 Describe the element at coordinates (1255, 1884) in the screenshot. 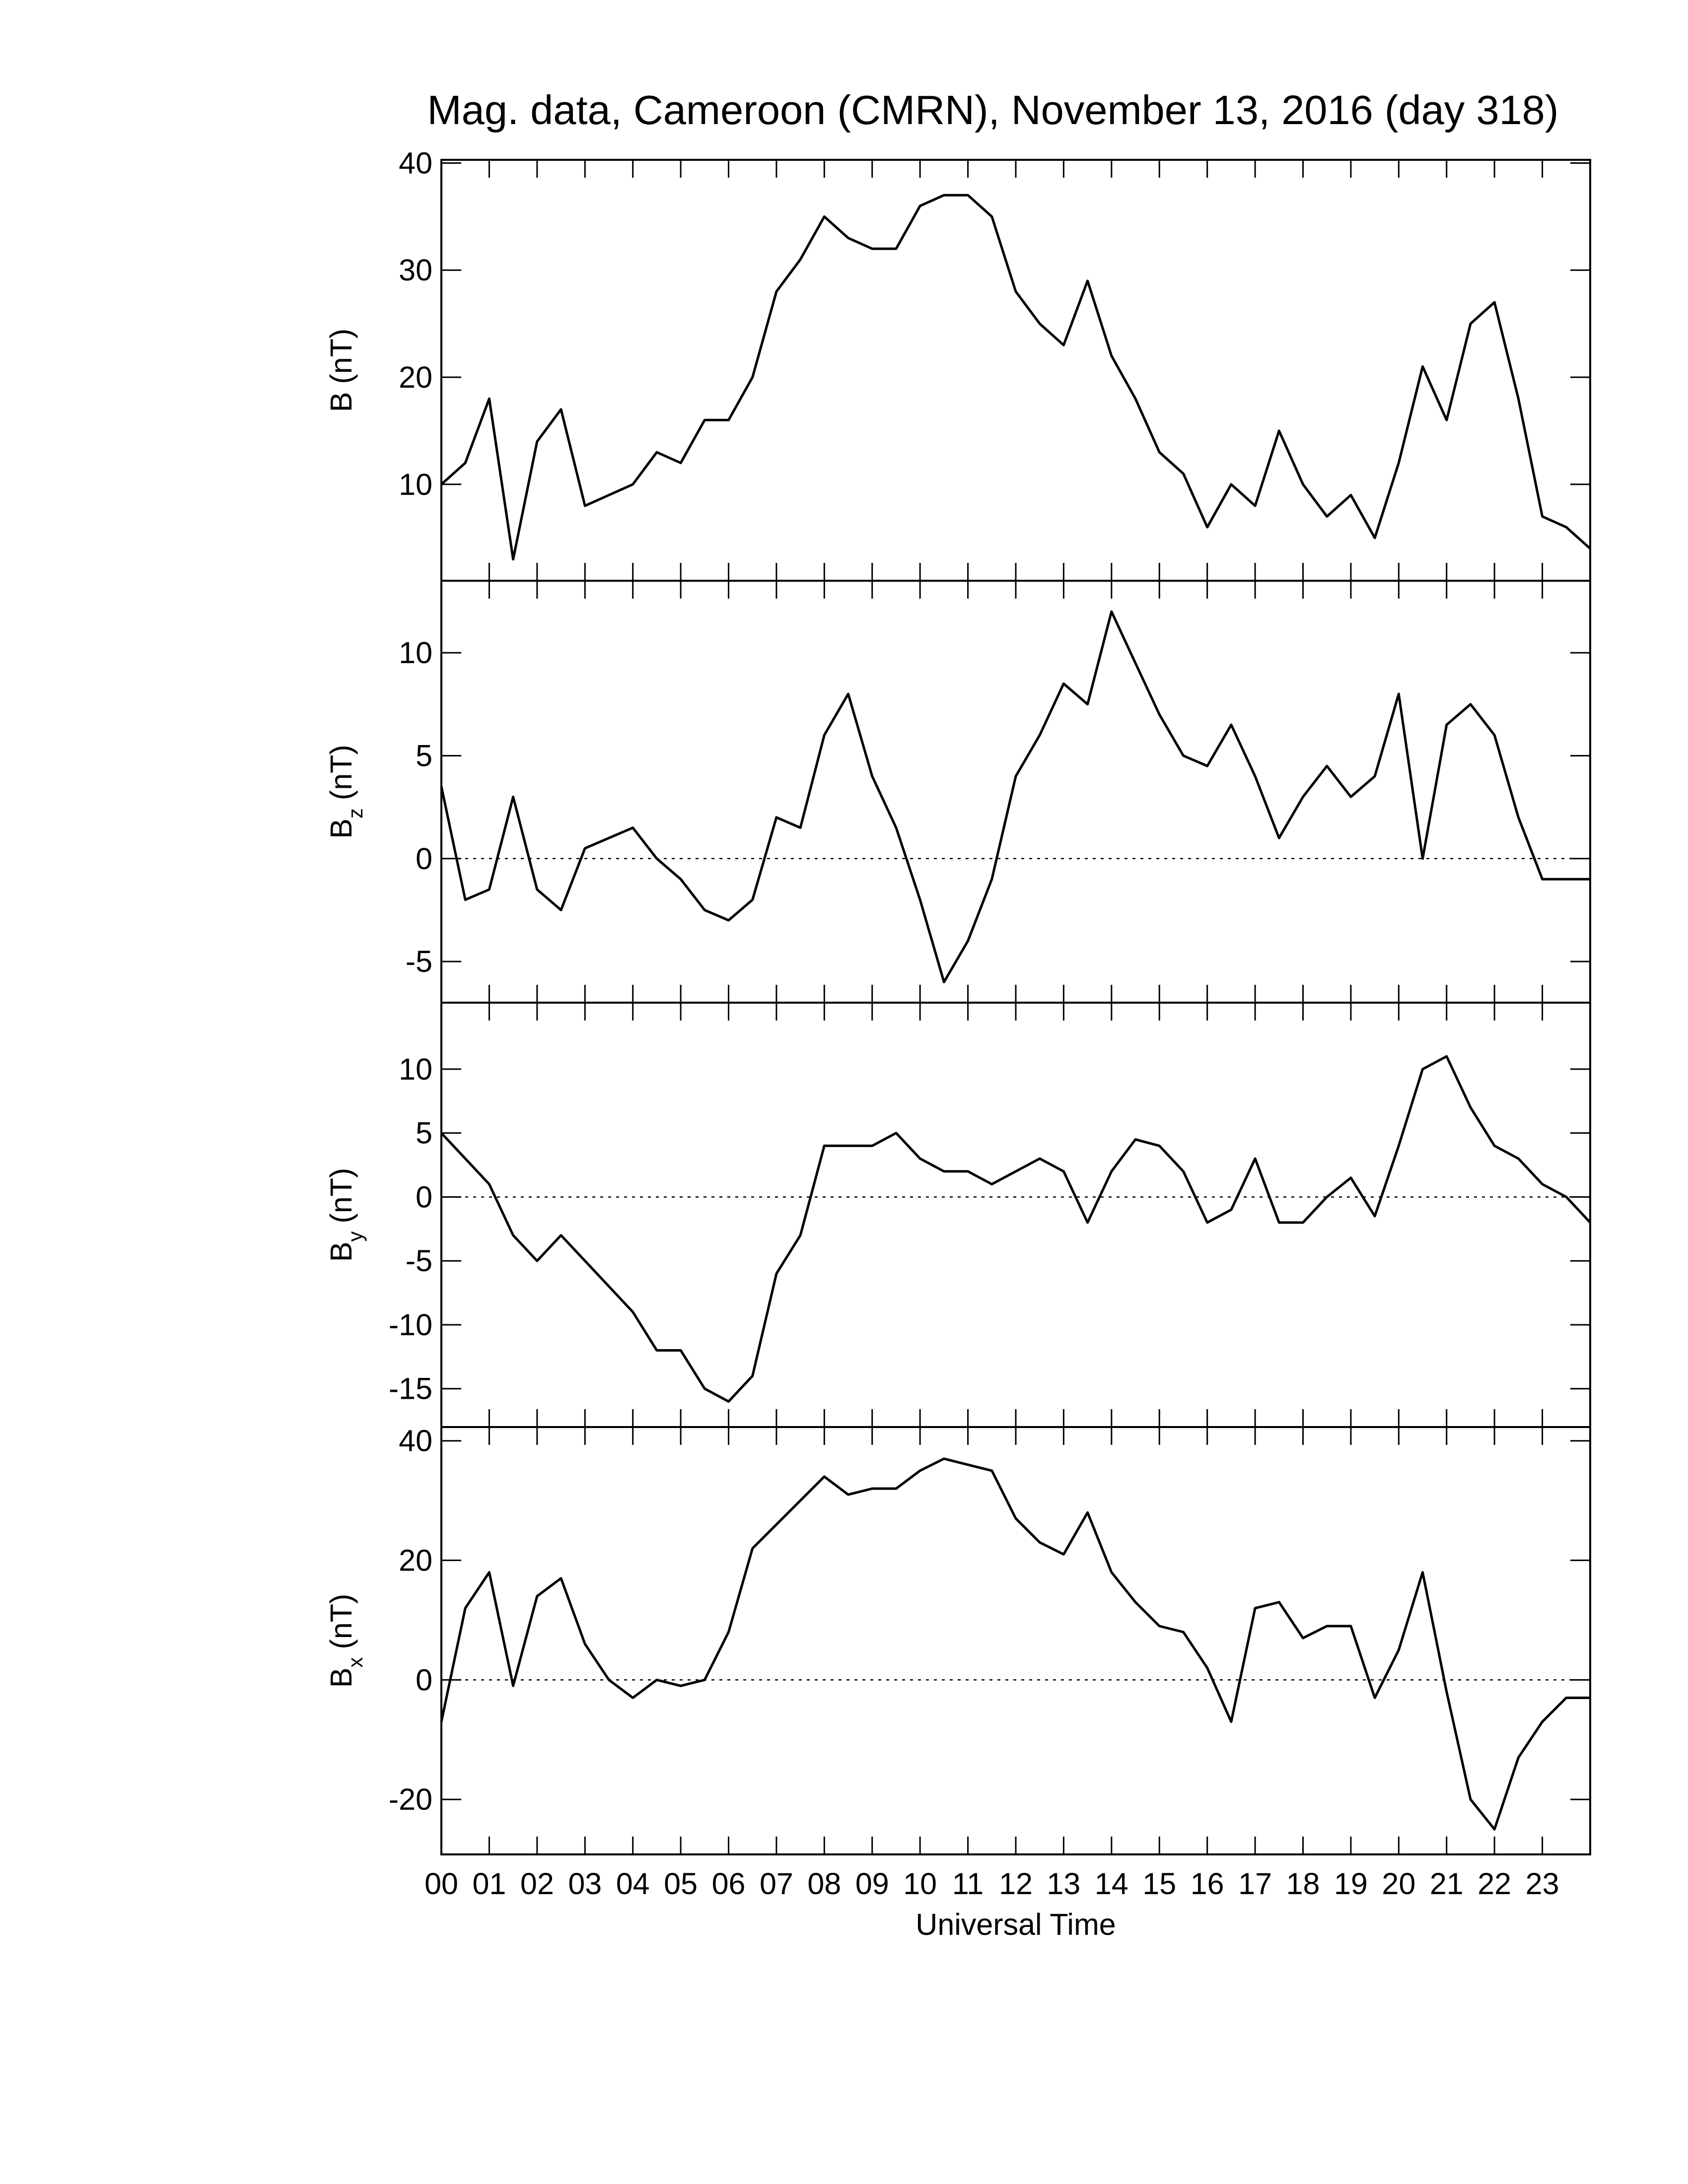

I see `x-tick-label: 17` at that location.